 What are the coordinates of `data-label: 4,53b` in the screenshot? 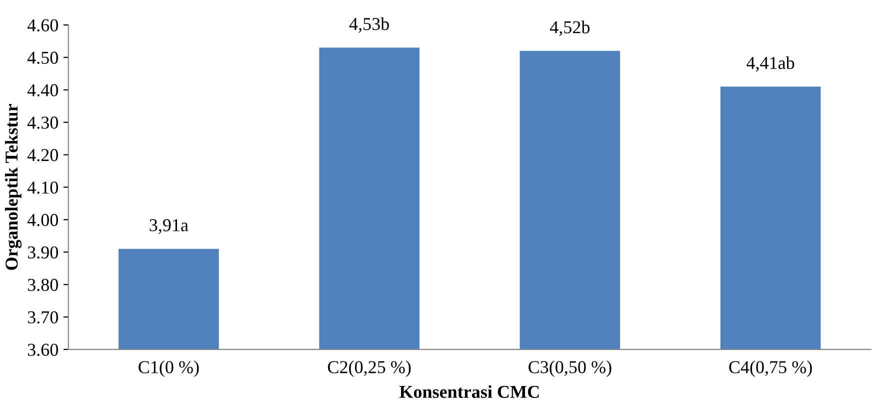 It's located at (369, 25).